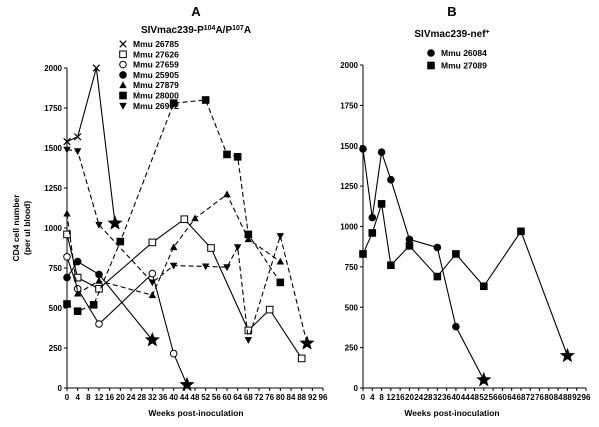 This screenshot has width=599, height=427. What do you see at coordinates (141, 397) in the screenshot?
I see `x-tick-label: 28` at bounding box center [141, 397].